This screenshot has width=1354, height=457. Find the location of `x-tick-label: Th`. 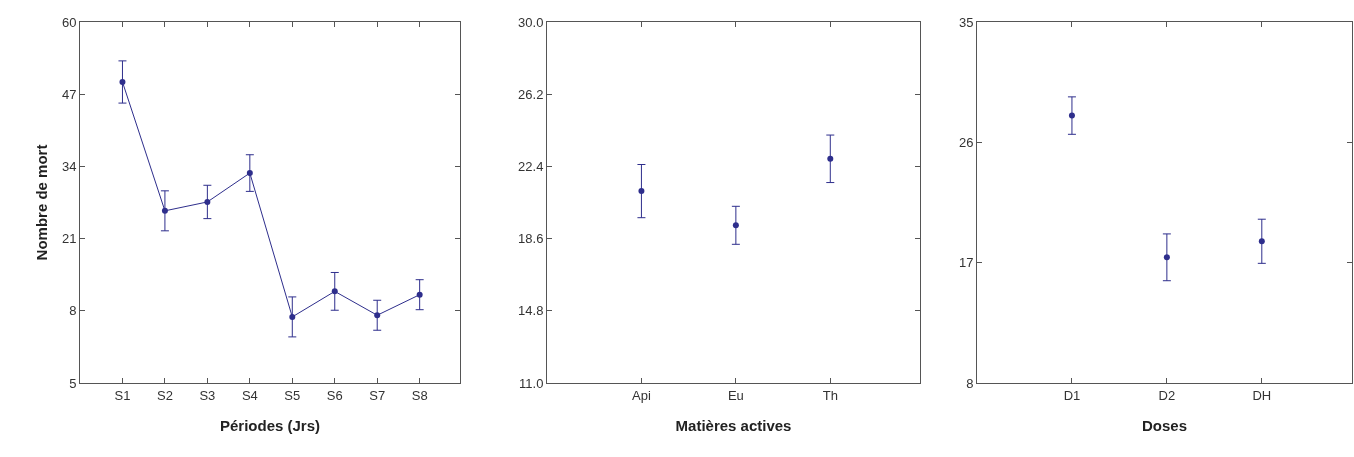

x-tick-label: Th is located at coordinates (830, 395).